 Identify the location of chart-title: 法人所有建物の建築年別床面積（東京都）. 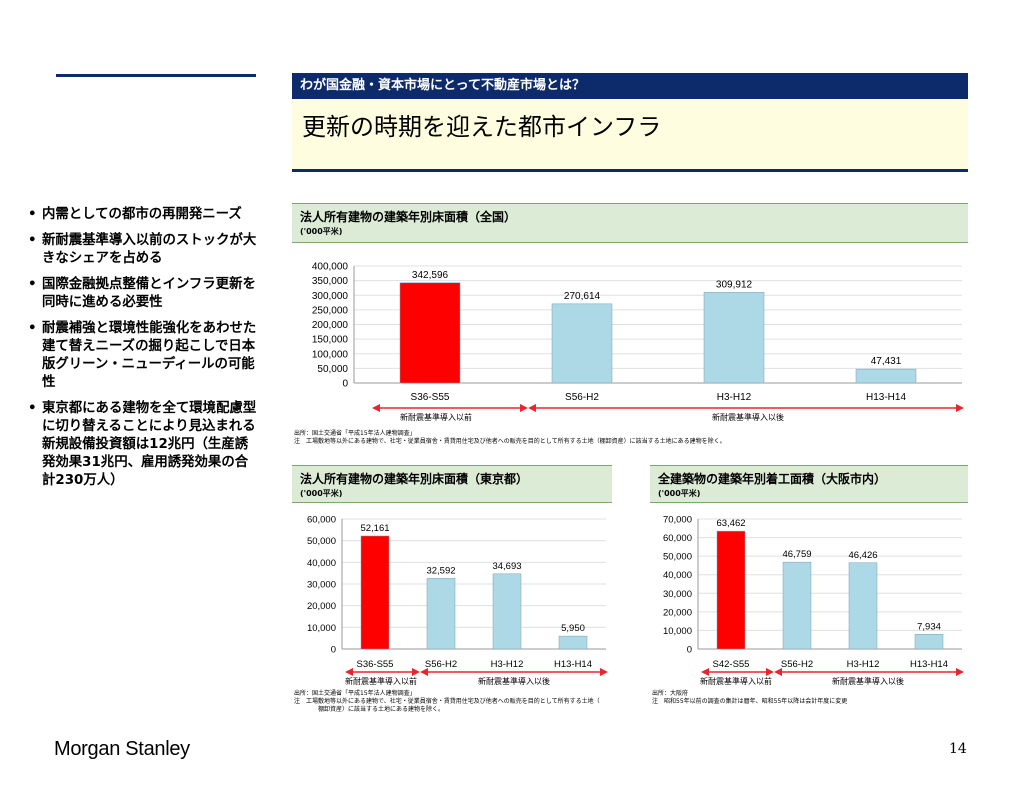
(414, 479).